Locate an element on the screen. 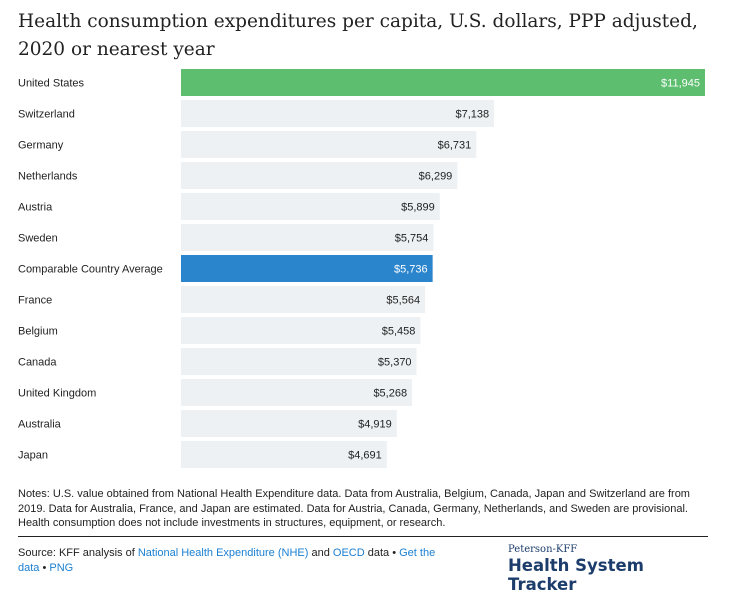 The width and height of the screenshot is (729, 594). category-label: Japan is located at coordinates (33, 456).